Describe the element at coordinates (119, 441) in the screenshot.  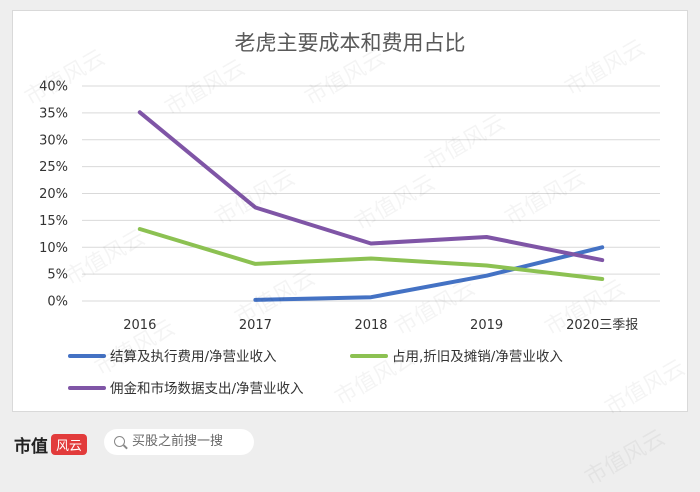
I see `search-icon` at that location.